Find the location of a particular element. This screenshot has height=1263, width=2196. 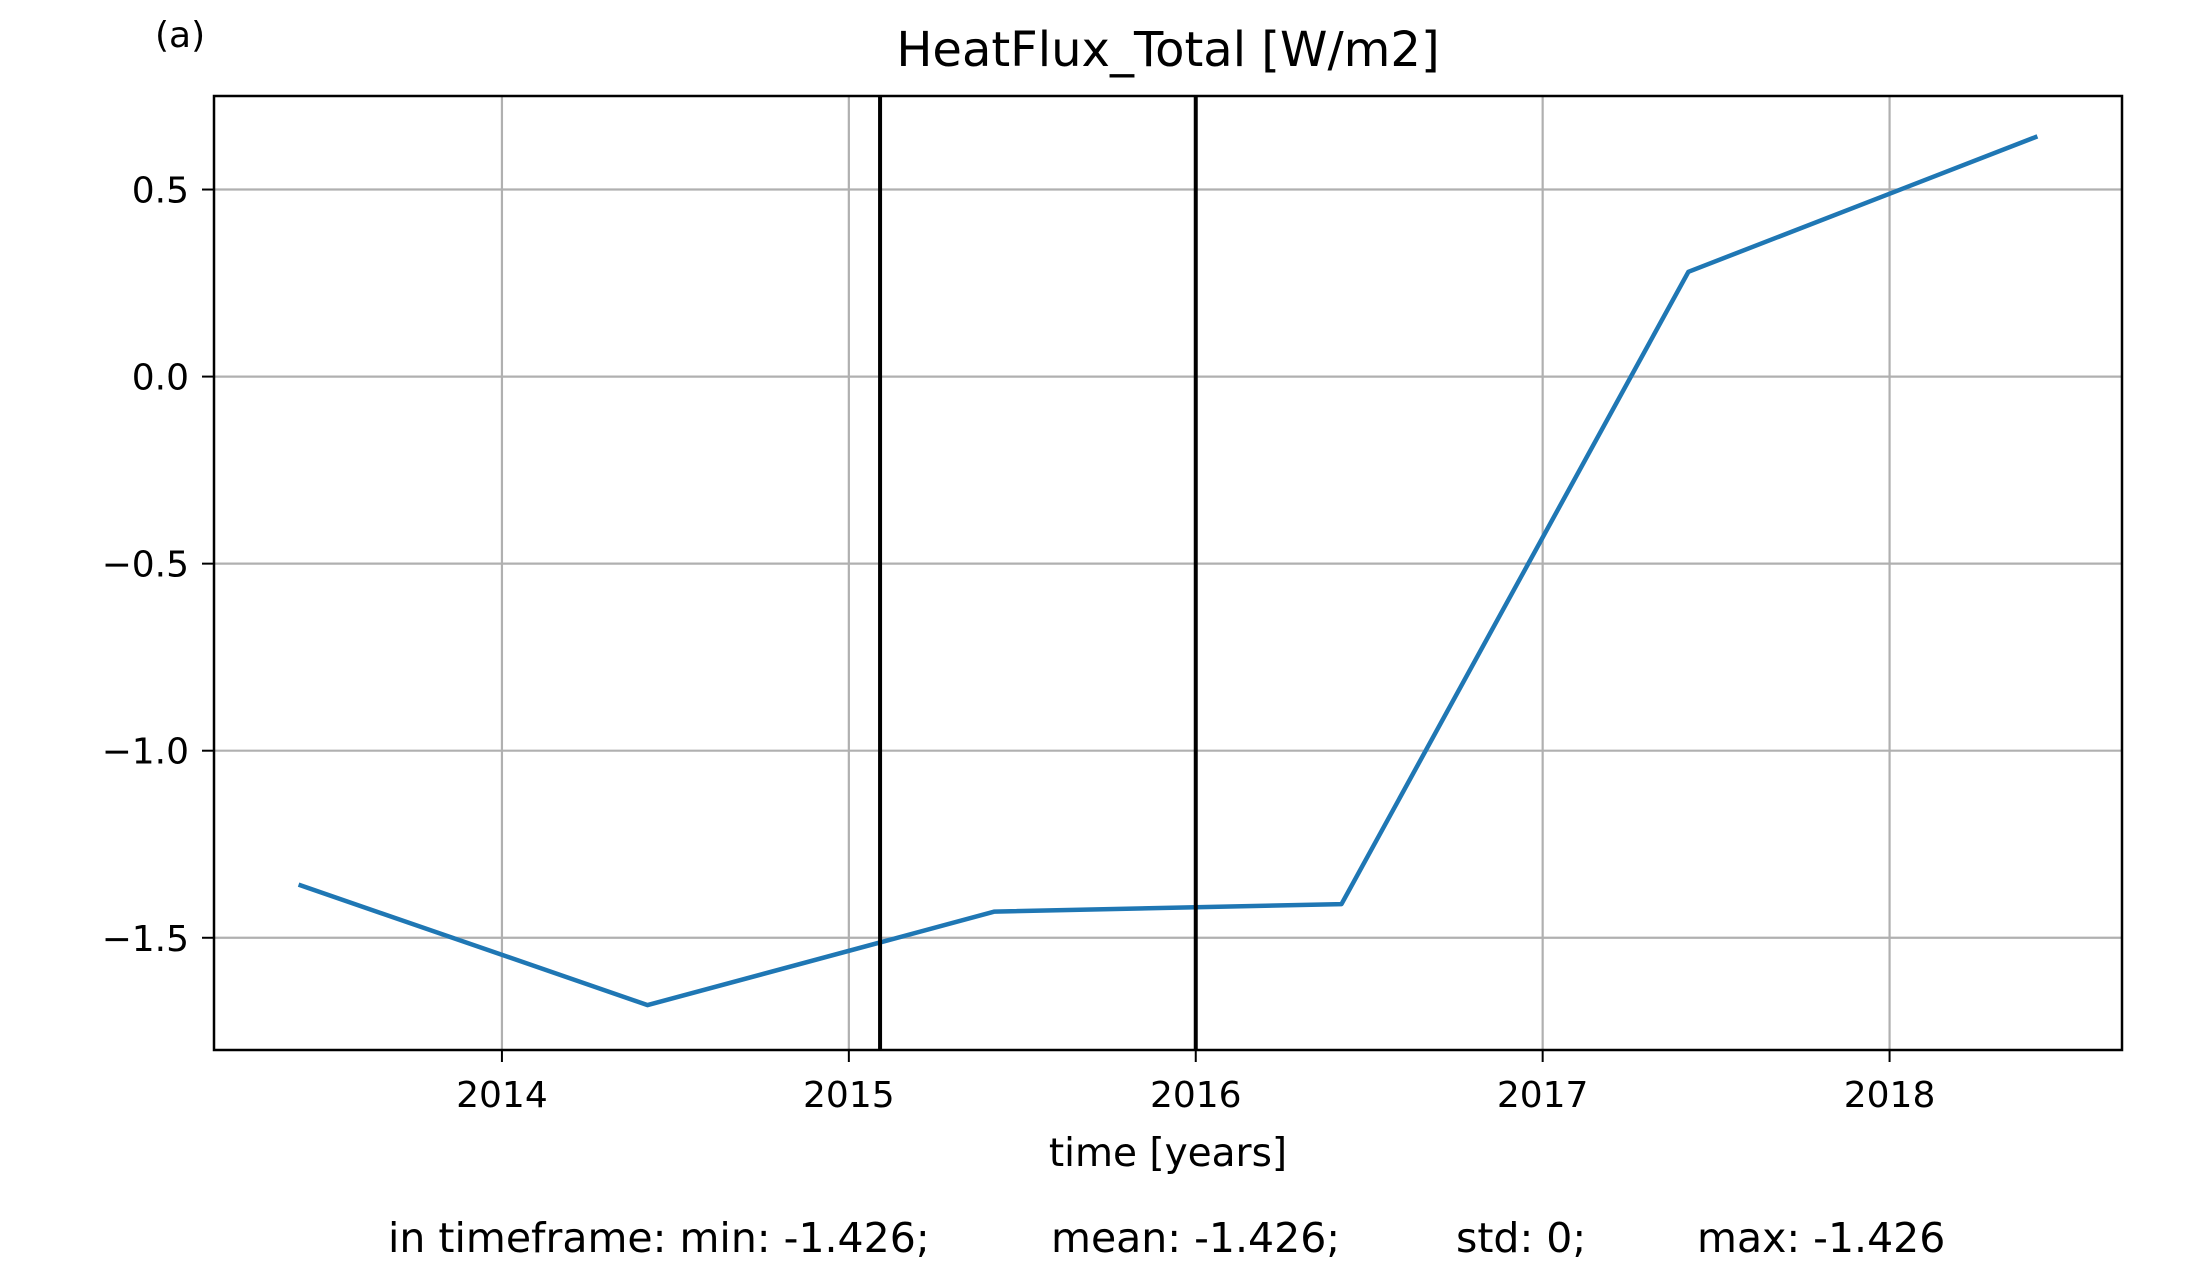

stats-max: max: -1.426 is located at coordinates (1821, 1238).